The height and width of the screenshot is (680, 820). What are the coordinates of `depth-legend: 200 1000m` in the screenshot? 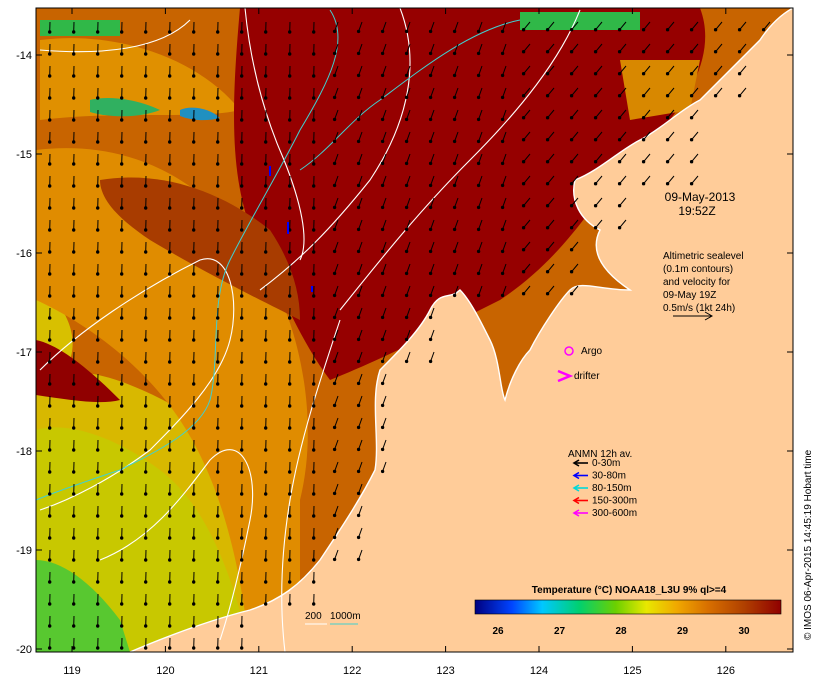 It's located at (333, 618).